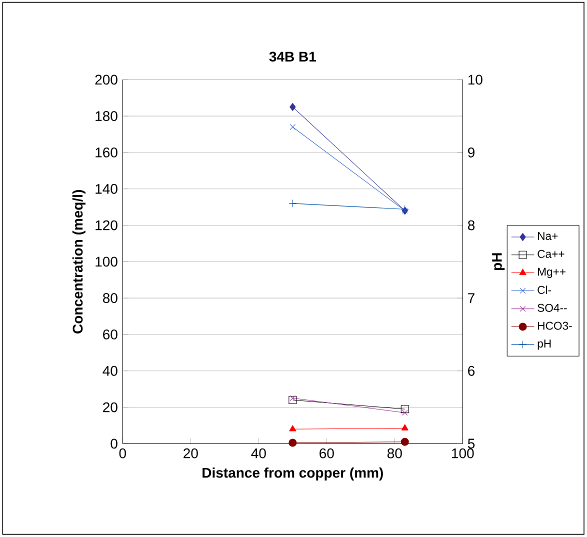 Image resolution: width=587 pixels, height=537 pixels. What do you see at coordinates (107, 225) in the screenshot?
I see `y-tick-label: 120` at bounding box center [107, 225].